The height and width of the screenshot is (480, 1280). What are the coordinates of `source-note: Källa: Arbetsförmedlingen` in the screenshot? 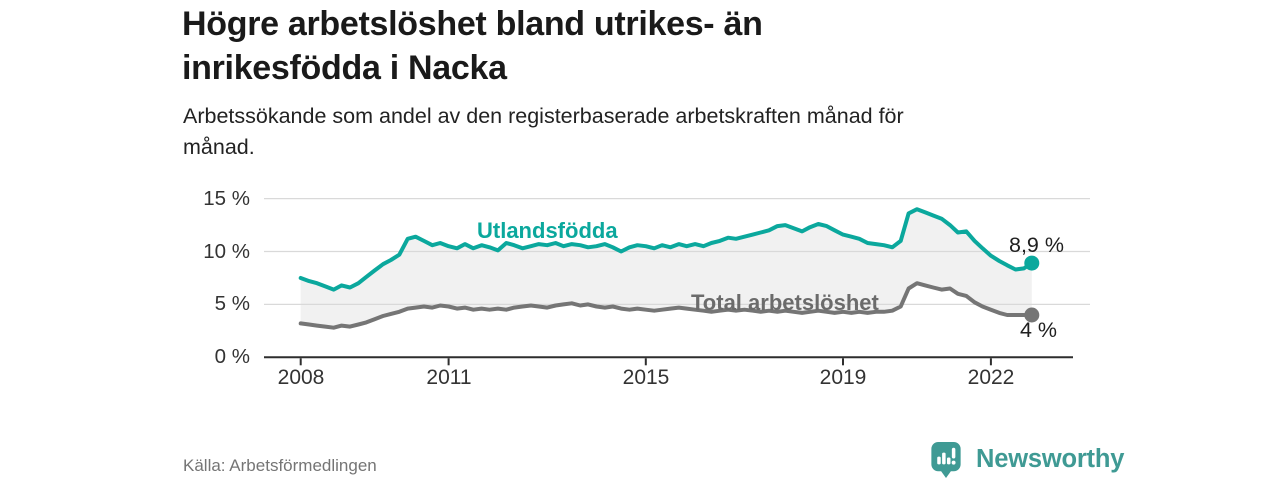 It's located at (280, 465).